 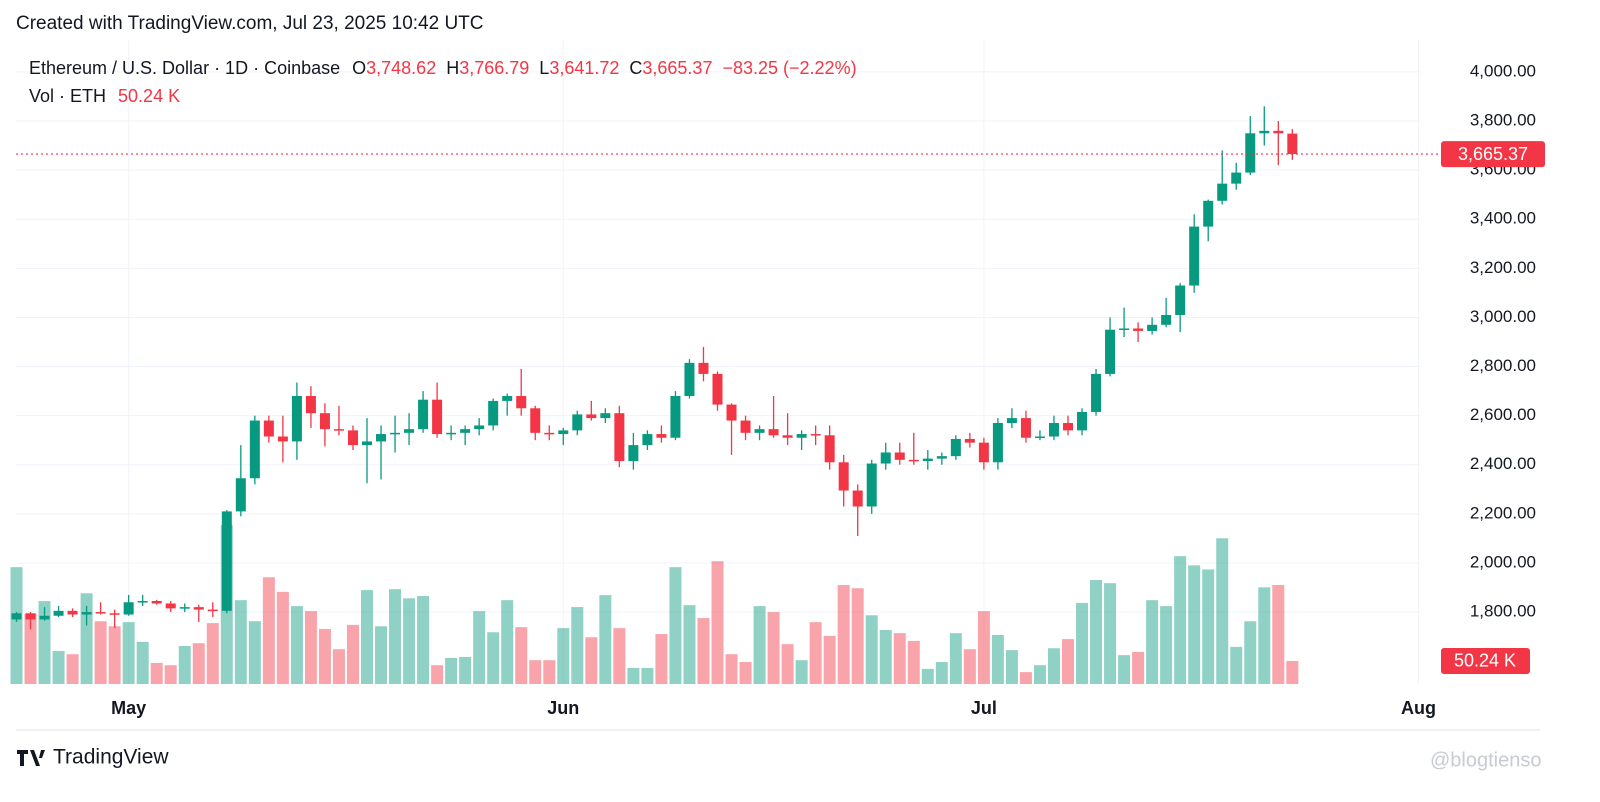 I want to click on volume-legend: Vol · ETH 50.24 K, so click(x=104, y=96).